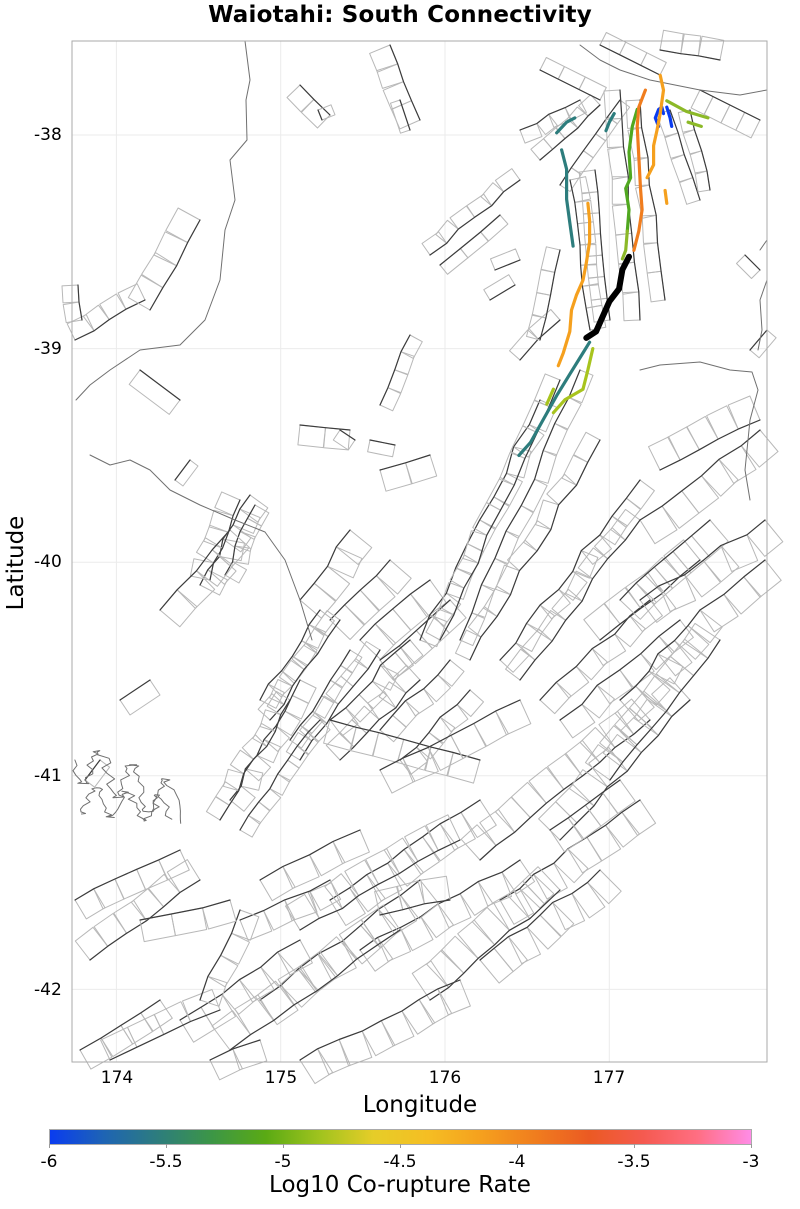 The image size is (800, 1209). I want to click on source-fault-waiotahi, so click(607, 297).